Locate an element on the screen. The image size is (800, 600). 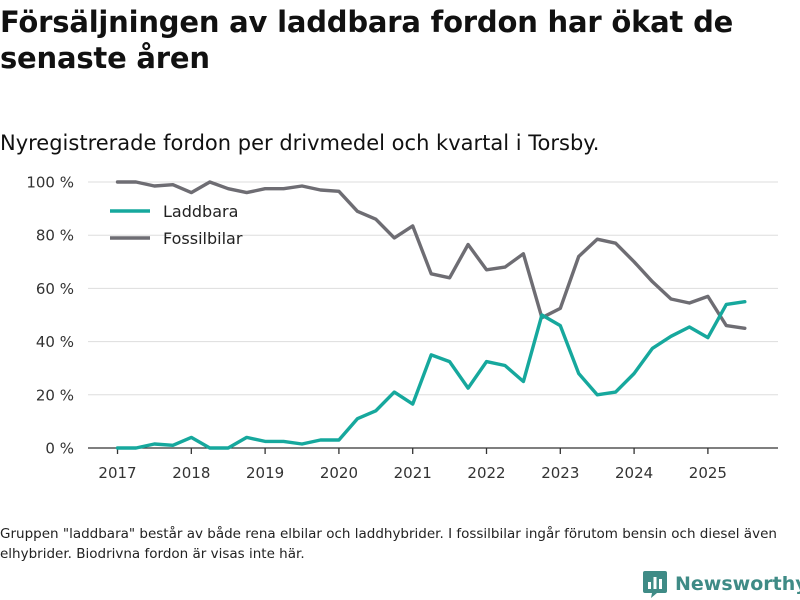
x-tick-label: 2023 is located at coordinates (560, 473).